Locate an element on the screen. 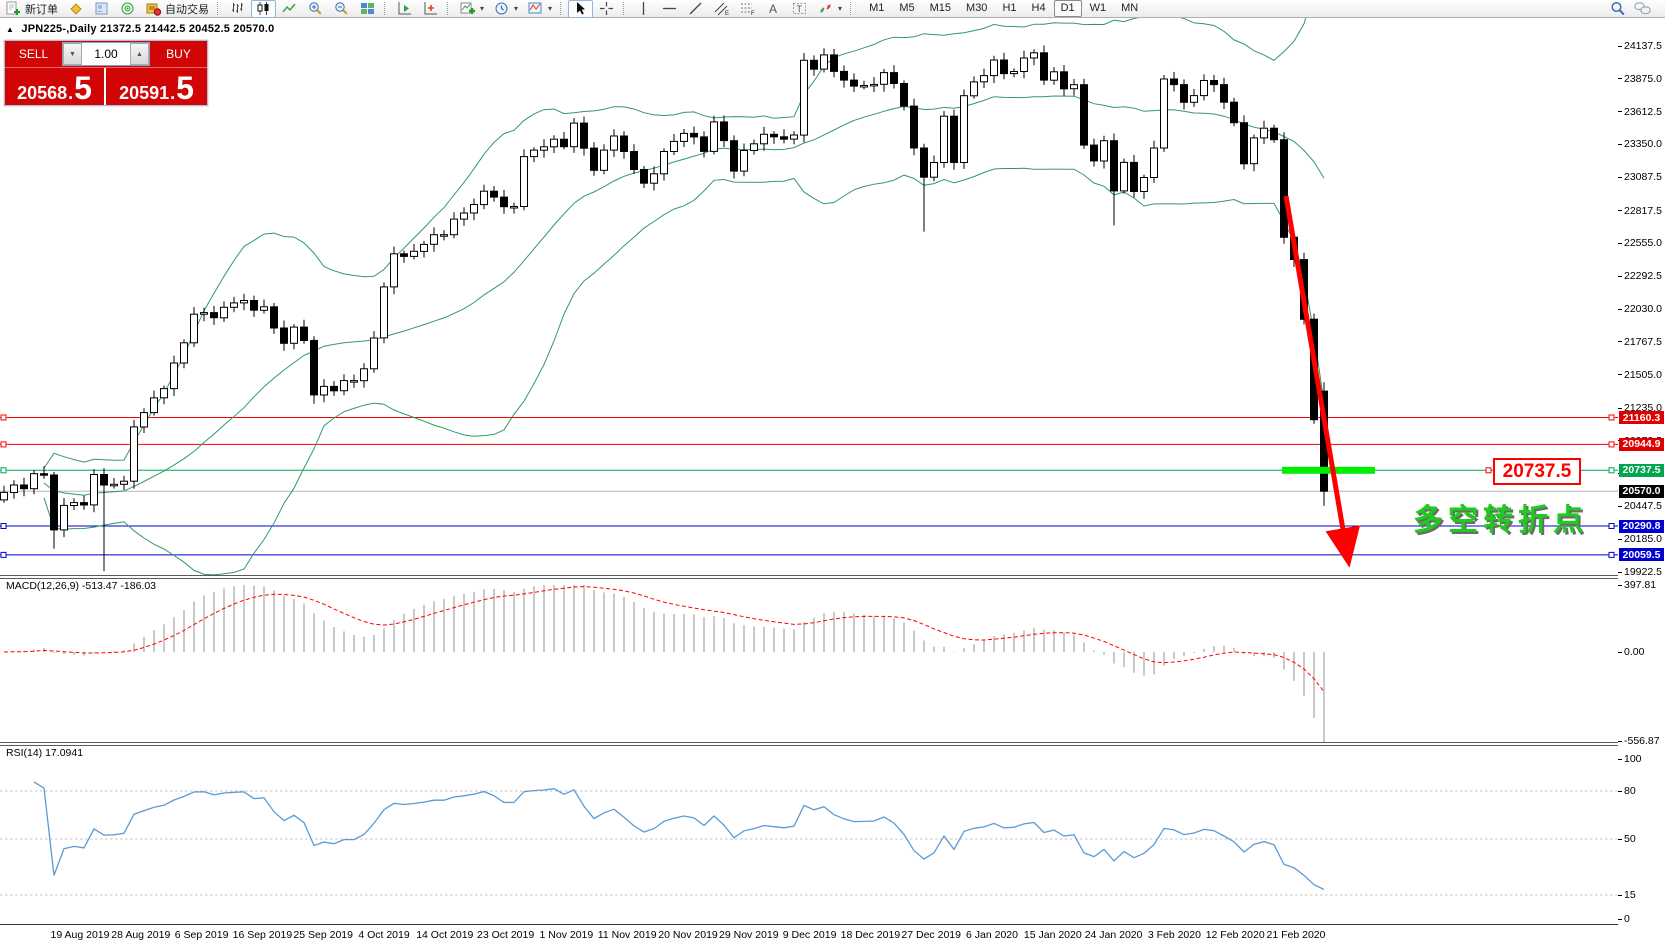 The height and width of the screenshot is (946, 1665). data-window-icon is located at coordinates (101, 8).